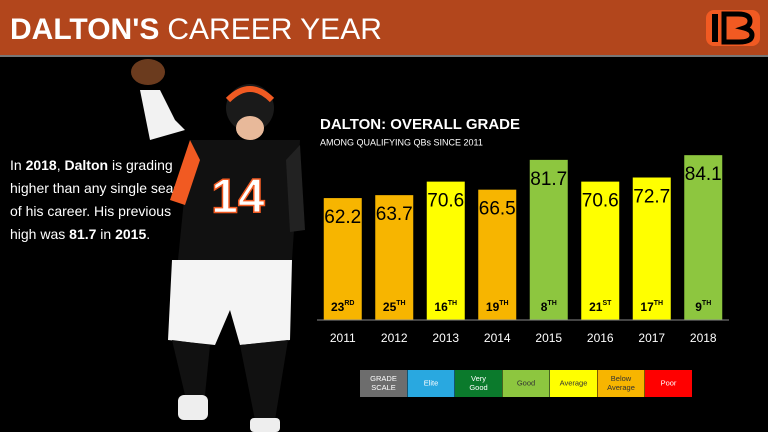  I want to click on x-tick-label: 2017, so click(651, 338).